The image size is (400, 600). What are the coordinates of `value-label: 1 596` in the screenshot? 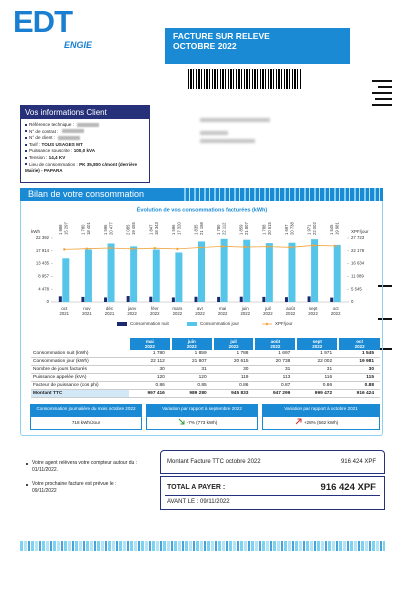 It's located at (105, 229).